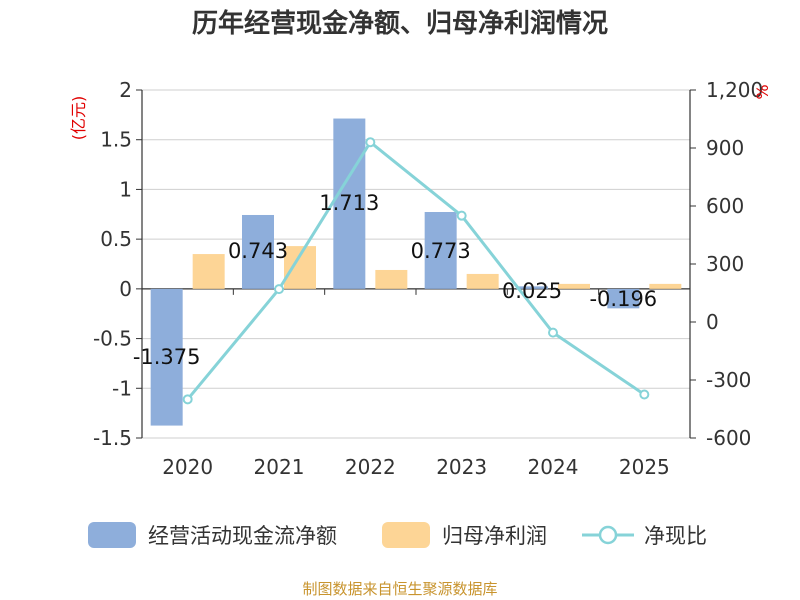 This screenshot has height=600, width=800. What do you see at coordinates (112, 438) in the screenshot?
I see `left-tick-label: -1.5` at bounding box center [112, 438].